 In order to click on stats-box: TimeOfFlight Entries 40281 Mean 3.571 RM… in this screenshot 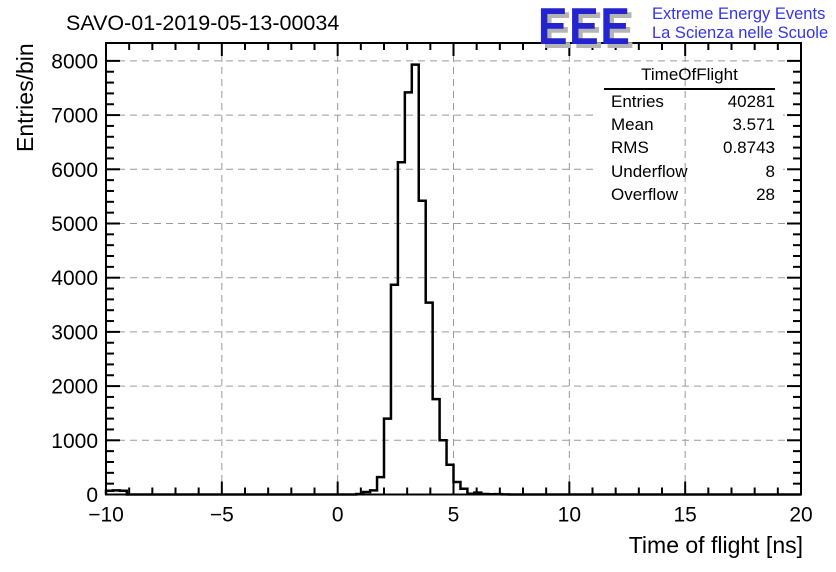, I will do `click(689, 135)`.